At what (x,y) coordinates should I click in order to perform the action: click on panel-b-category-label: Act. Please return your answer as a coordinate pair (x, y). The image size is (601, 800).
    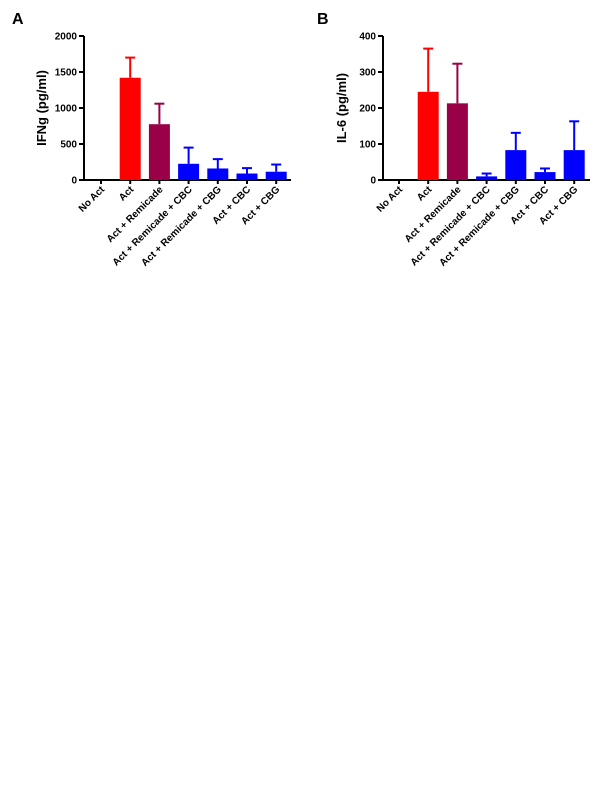
    Looking at the image, I should click on (425, 194).